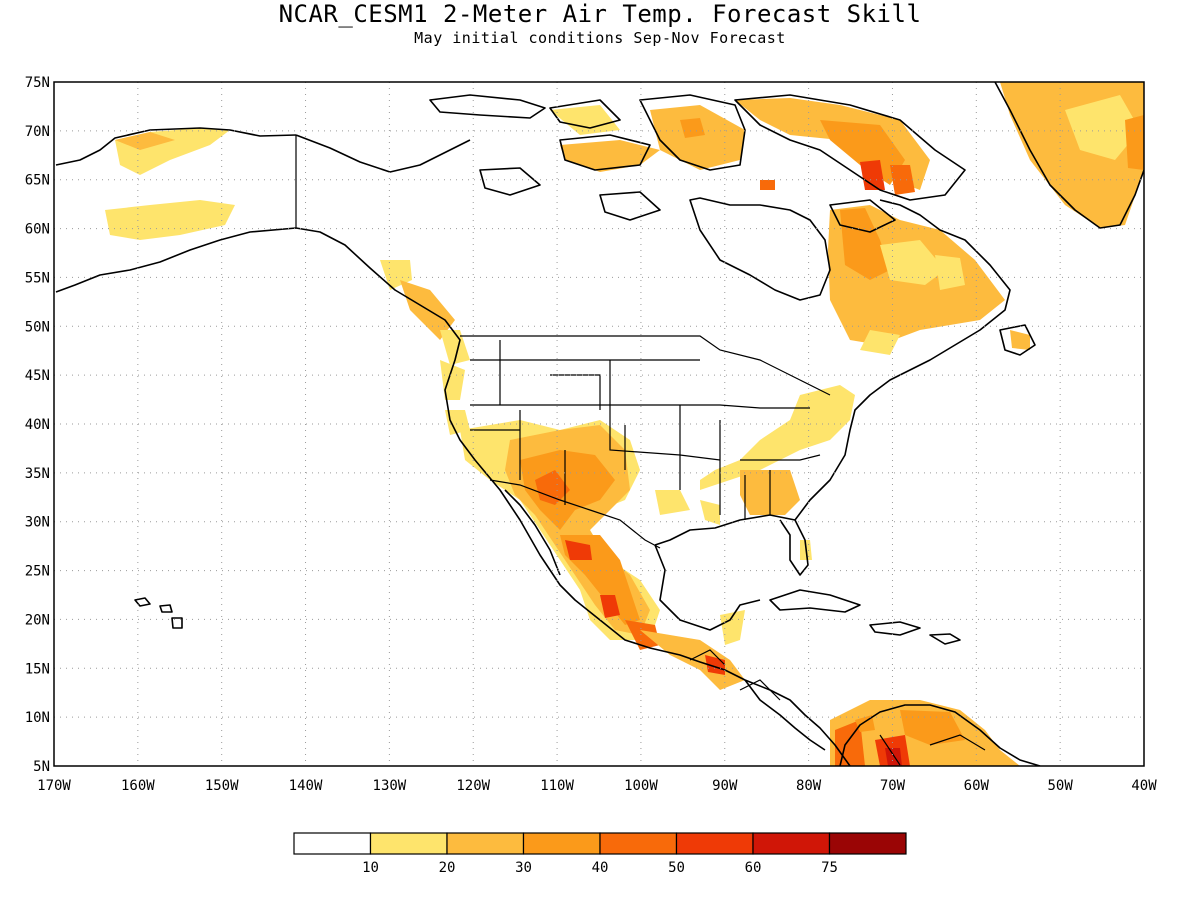 Image resolution: width=1200 pixels, height=900 pixels. Describe the element at coordinates (138, 786) in the screenshot. I see `lon-tick-label: 160W` at that location.